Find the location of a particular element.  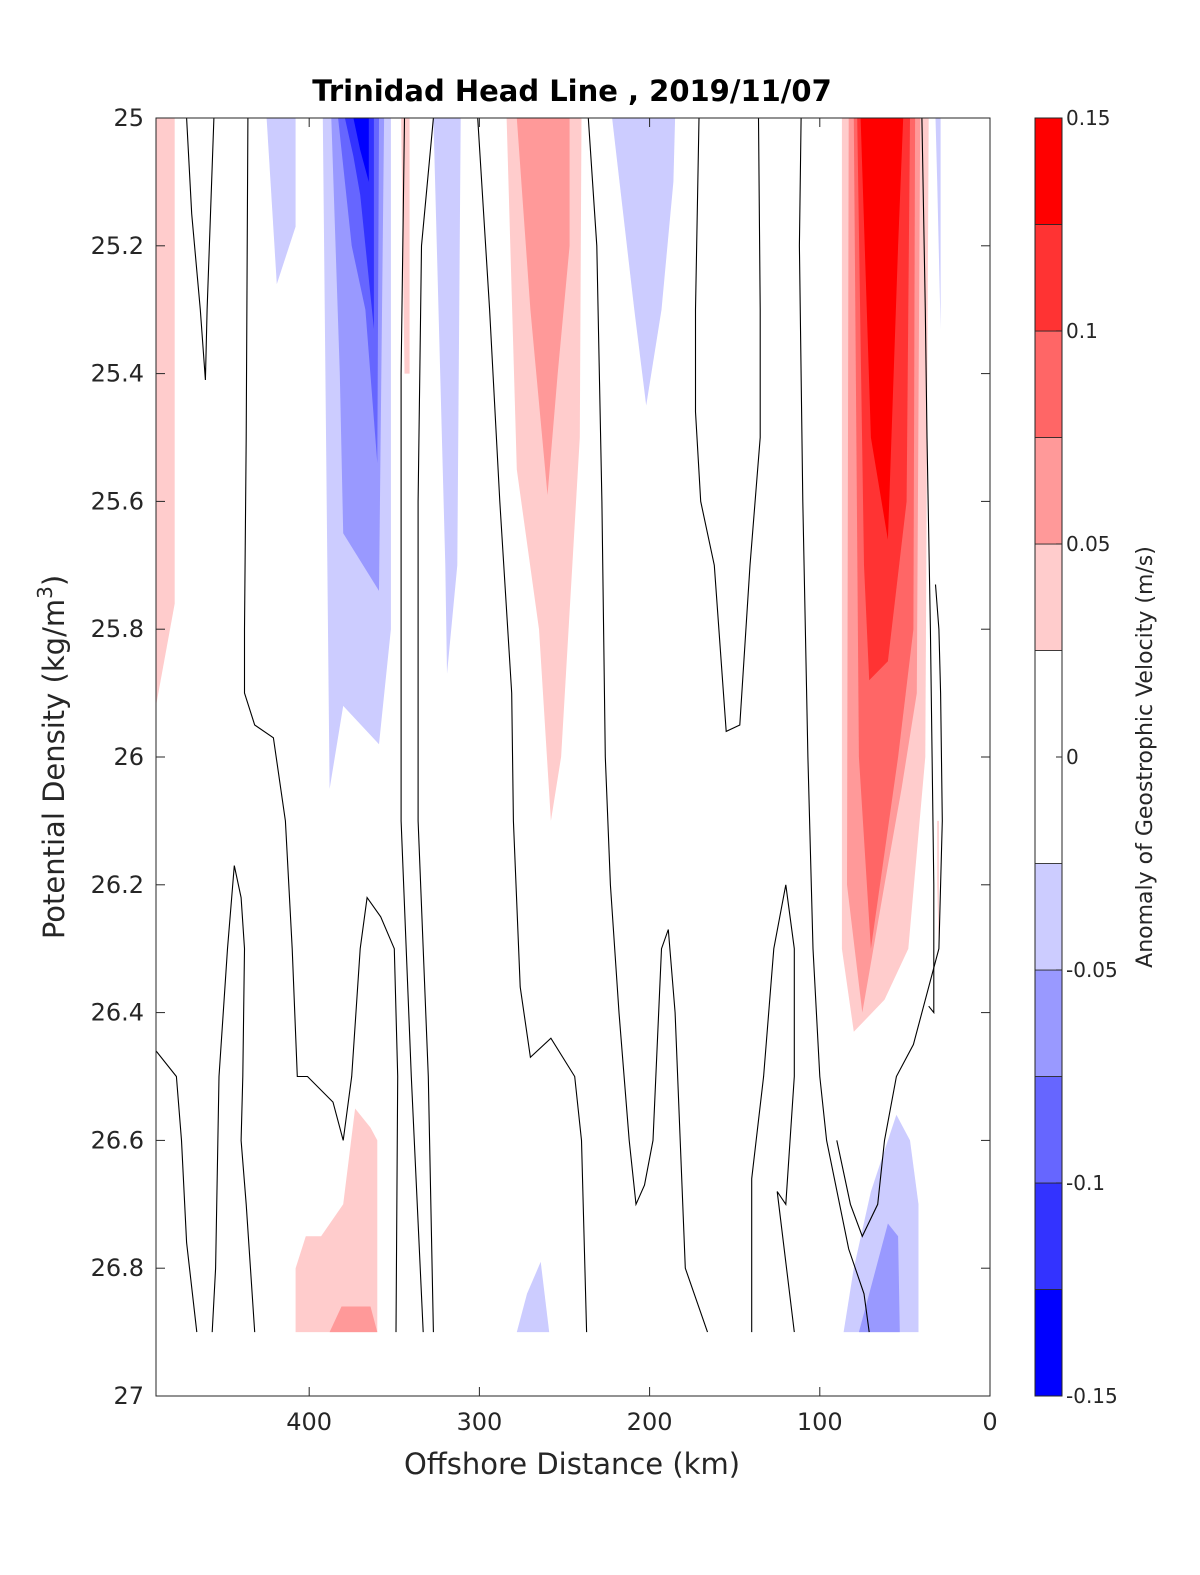

colorbar-tick-label: -0.1 is located at coordinates (1085, 1183).